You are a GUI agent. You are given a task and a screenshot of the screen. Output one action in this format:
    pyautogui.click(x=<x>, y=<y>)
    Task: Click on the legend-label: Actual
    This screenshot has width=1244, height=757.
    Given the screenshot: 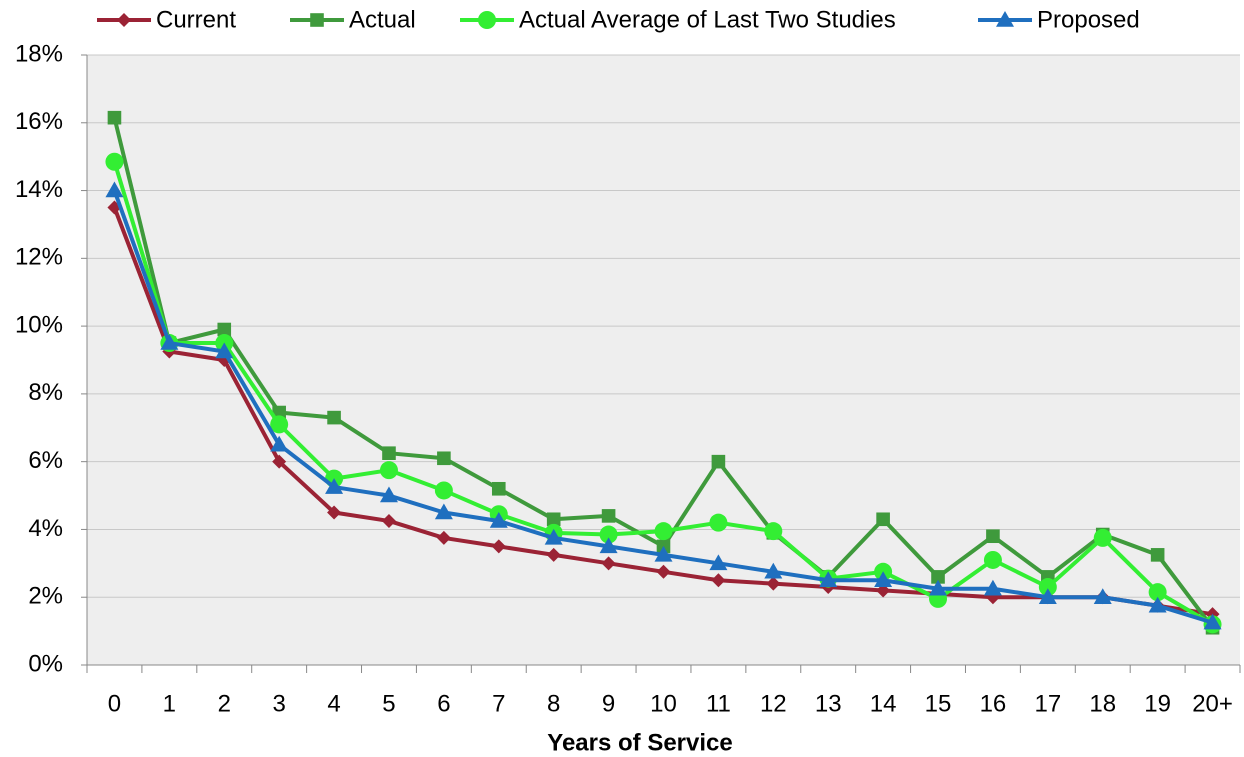 What is the action you would take?
    pyautogui.click(x=382, y=19)
    